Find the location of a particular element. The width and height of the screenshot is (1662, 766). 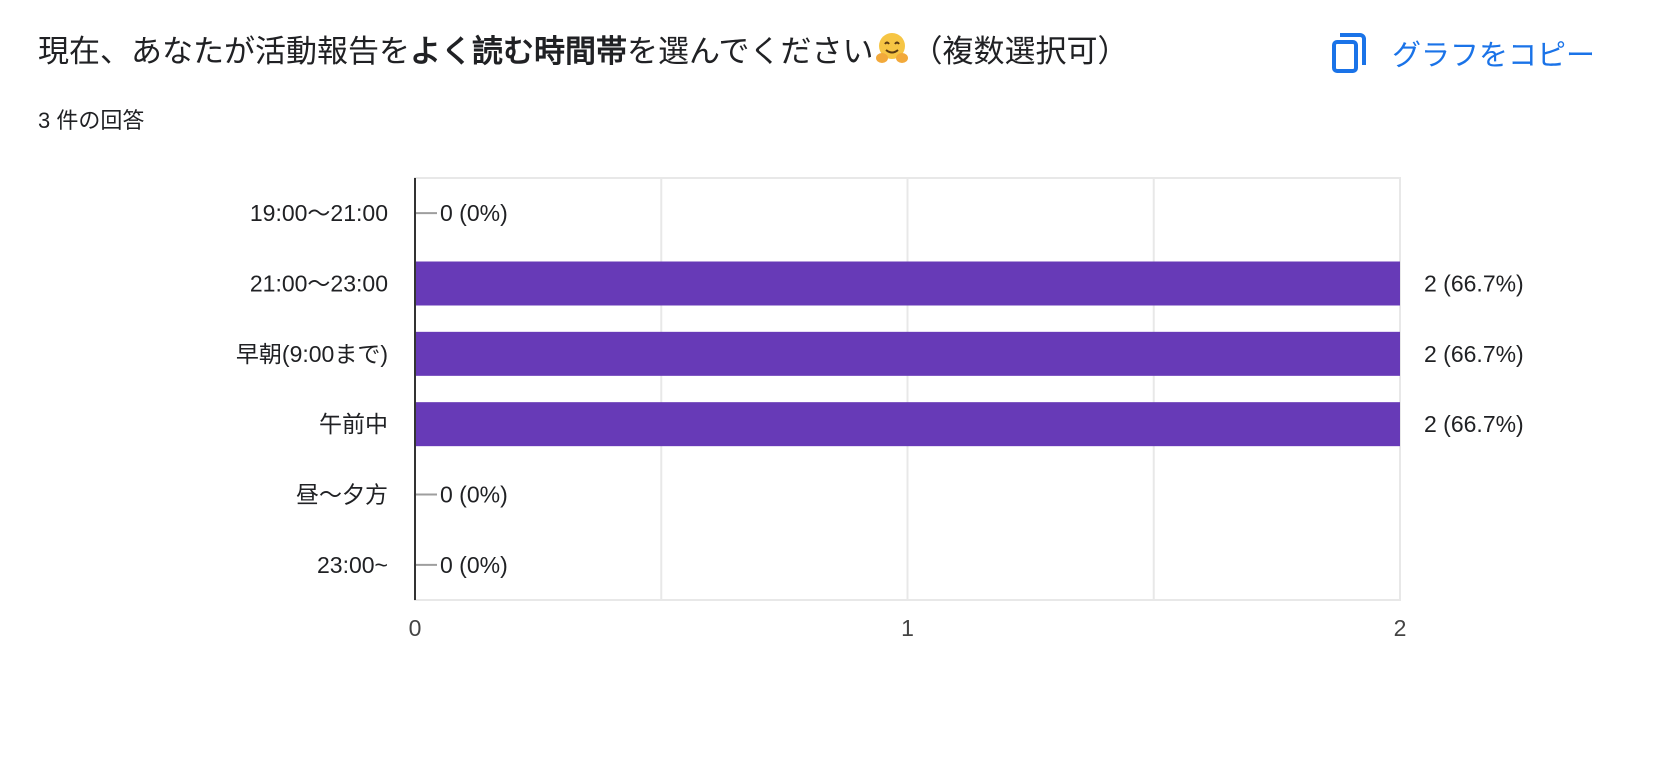

category-label: 昼〜夕方 is located at coordinates (342, 495).